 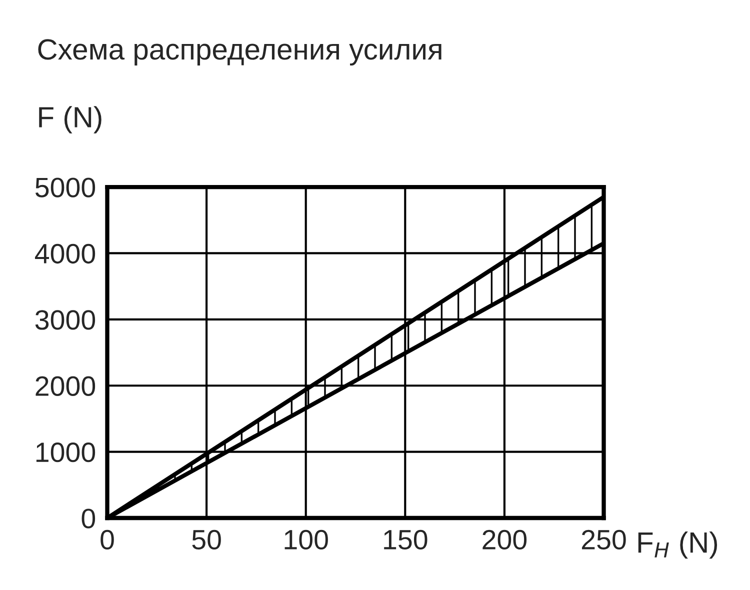 I want to click on y-tick-label: 4000, so click(x=65, y=254).